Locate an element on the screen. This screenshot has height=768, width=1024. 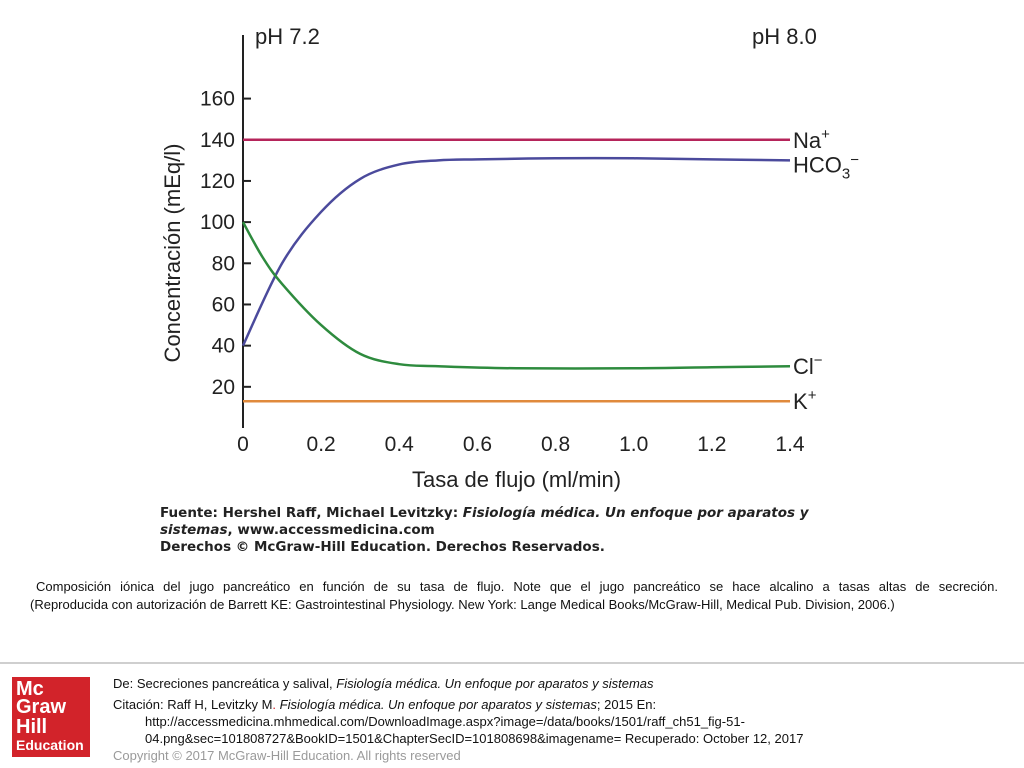
y-tick-label: 140 is located at coordinates (217, 140).